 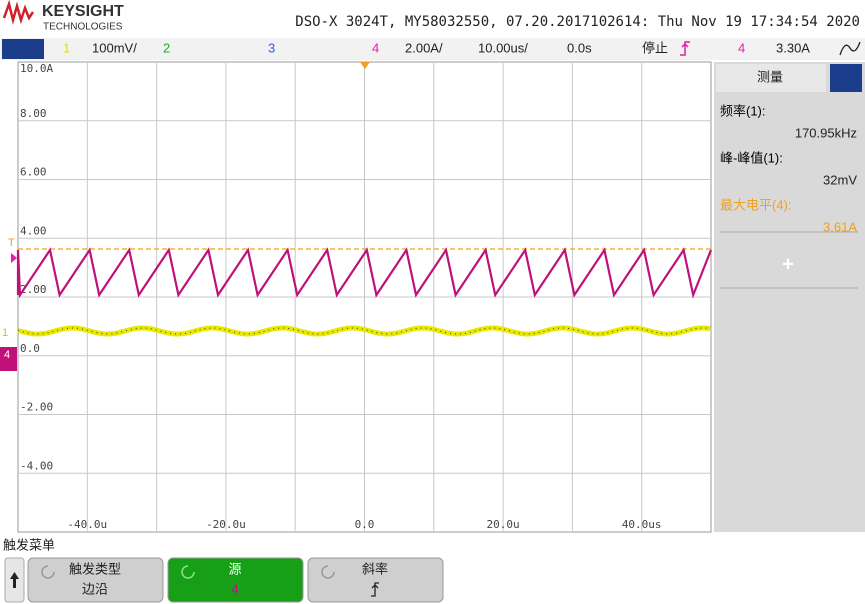 What do you see at coordinates (7, 355) in the screenshot?
I see `ch4-marker: 4` at bounding box center [7, 355].